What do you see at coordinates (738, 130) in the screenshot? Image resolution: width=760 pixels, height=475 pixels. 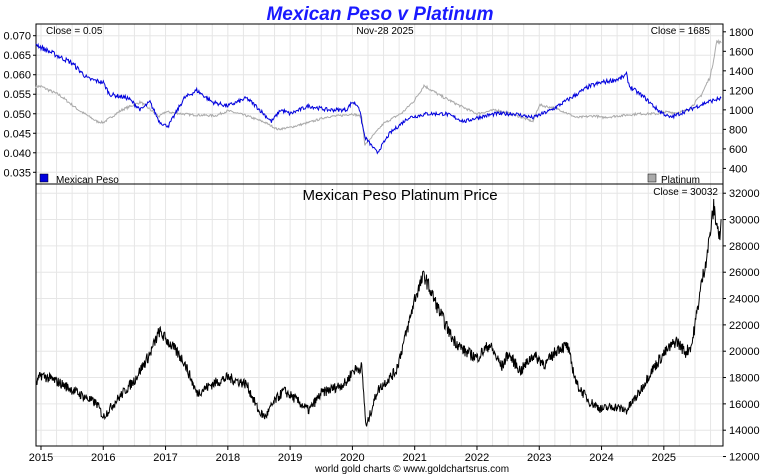 I see `right-tick-label: 800` at bounding box center [738, 130].